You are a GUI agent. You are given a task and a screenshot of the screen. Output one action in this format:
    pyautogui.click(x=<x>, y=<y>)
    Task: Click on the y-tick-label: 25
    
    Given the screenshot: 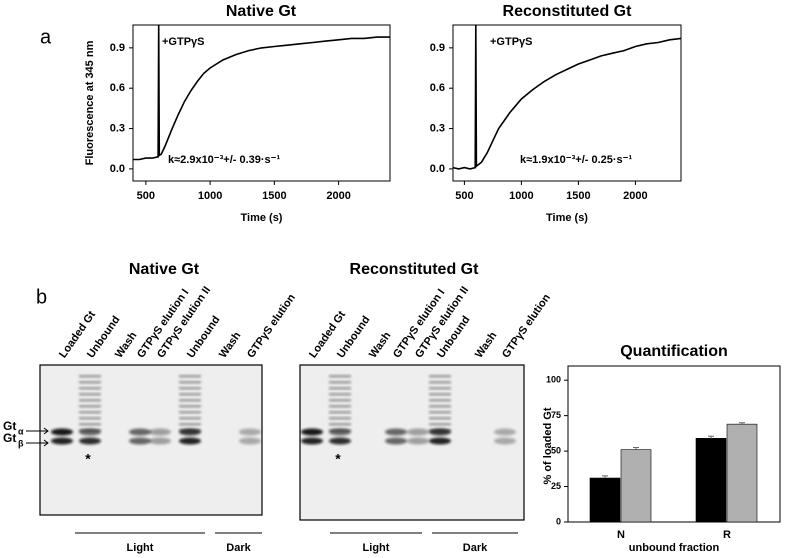 What is the action you would take?
    pyautogui.click(x=556, y=486)
    